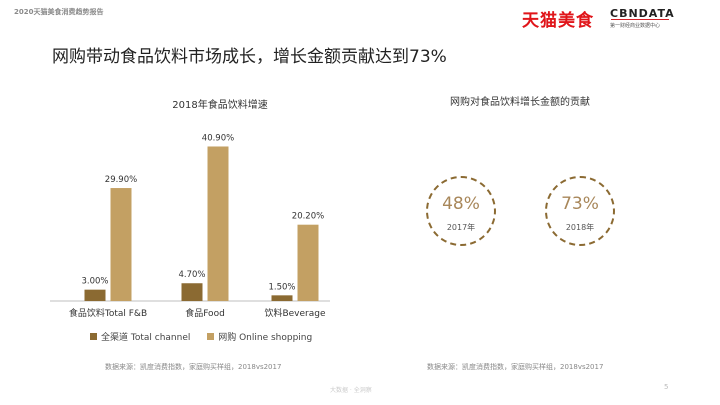 This screenshot has width=720, height=405. What do you see at coordinates (461, 204) in the screenshot?
I see `contribution-value: 48%` at bounding box center [461, 204].